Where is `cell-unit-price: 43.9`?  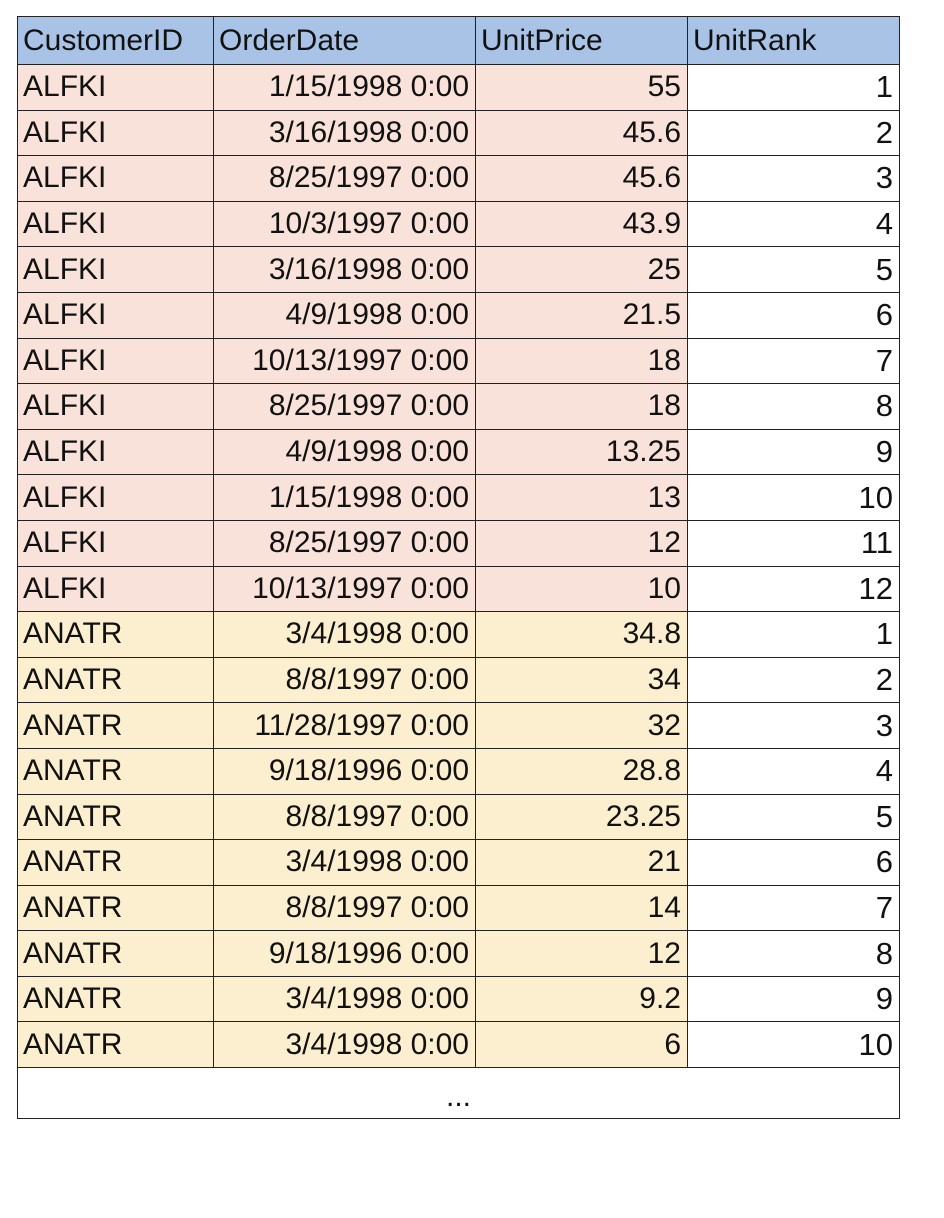 cell-unit-price: 43.9 is located at coordinates (581, 224).